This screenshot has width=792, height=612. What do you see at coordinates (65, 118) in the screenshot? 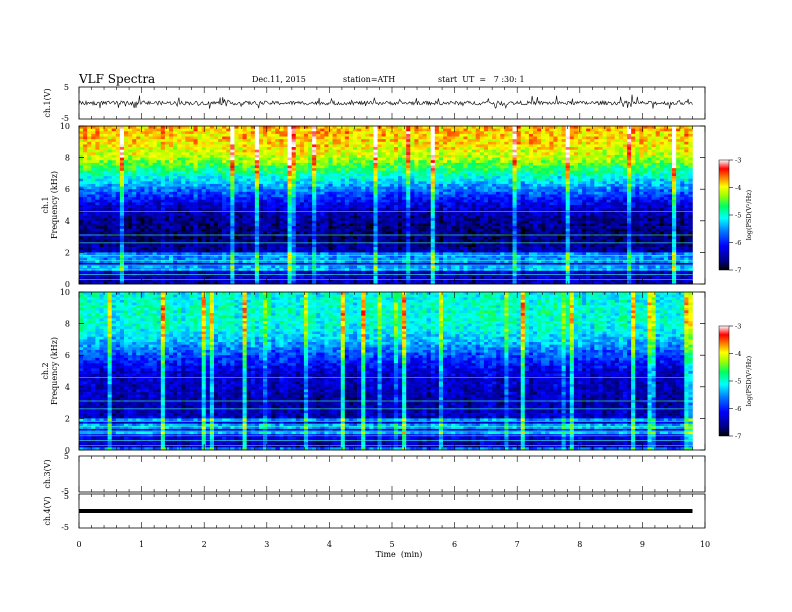
I see `ch1-ytick-bottom: -5` at bounding box center [65, 118].